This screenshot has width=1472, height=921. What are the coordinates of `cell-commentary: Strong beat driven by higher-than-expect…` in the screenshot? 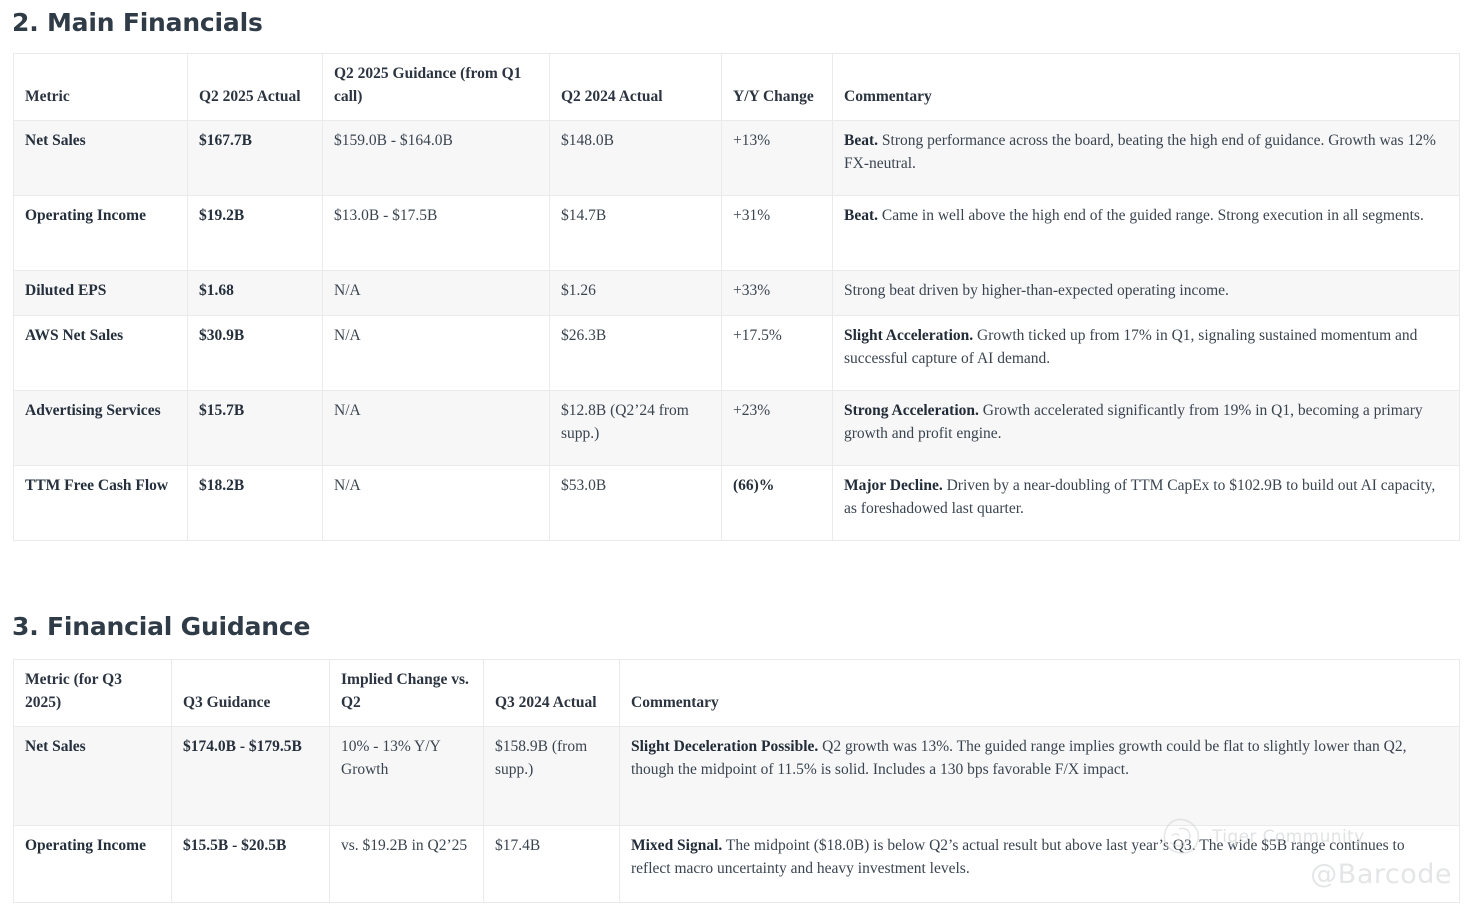 It's located at (1146, 292).